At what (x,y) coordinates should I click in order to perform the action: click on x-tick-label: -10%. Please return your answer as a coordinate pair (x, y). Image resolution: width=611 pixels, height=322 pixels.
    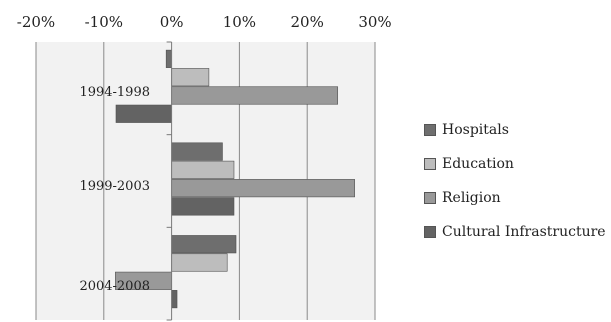
    Looking at the image, I should click on (104, 22).